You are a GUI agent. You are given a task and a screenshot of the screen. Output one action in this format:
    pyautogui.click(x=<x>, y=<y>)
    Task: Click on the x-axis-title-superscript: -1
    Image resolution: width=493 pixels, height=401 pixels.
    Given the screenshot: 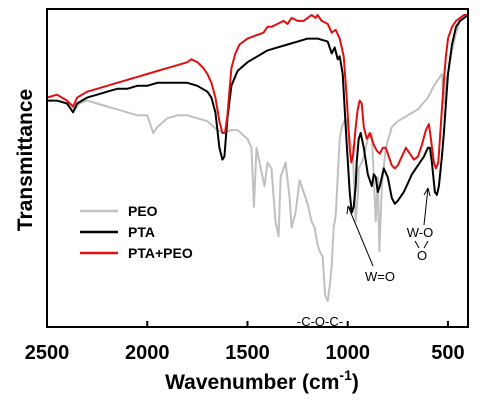 What is the action you would take?
    pyautogui.click(x=345, y=375)
    